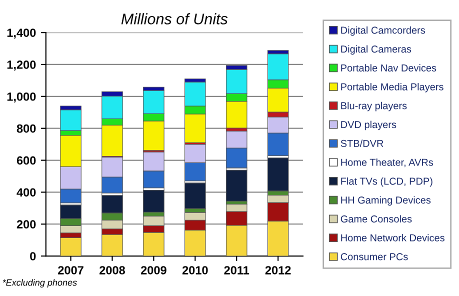 The height and width of the screenshot is (296, 459). What do you see at coordinates (392, 87) in the screenshot?
I see `legend-label: Portable Media Players` at bounding box center [392, 87].